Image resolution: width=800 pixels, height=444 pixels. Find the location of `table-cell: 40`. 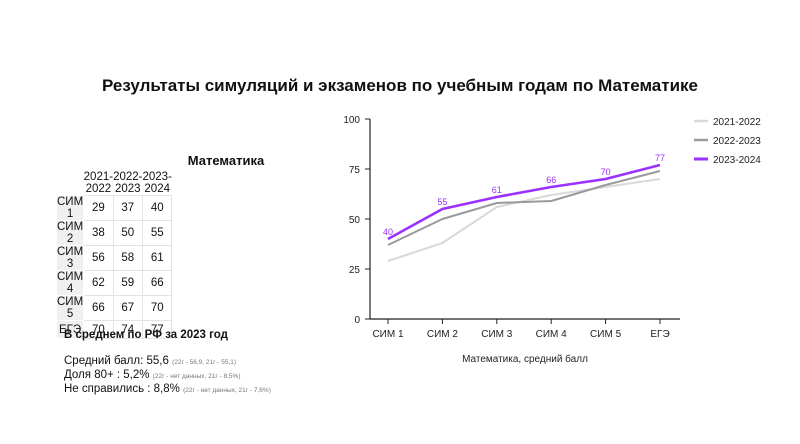

table-cell: 40 is located at coordinates (157, 208).